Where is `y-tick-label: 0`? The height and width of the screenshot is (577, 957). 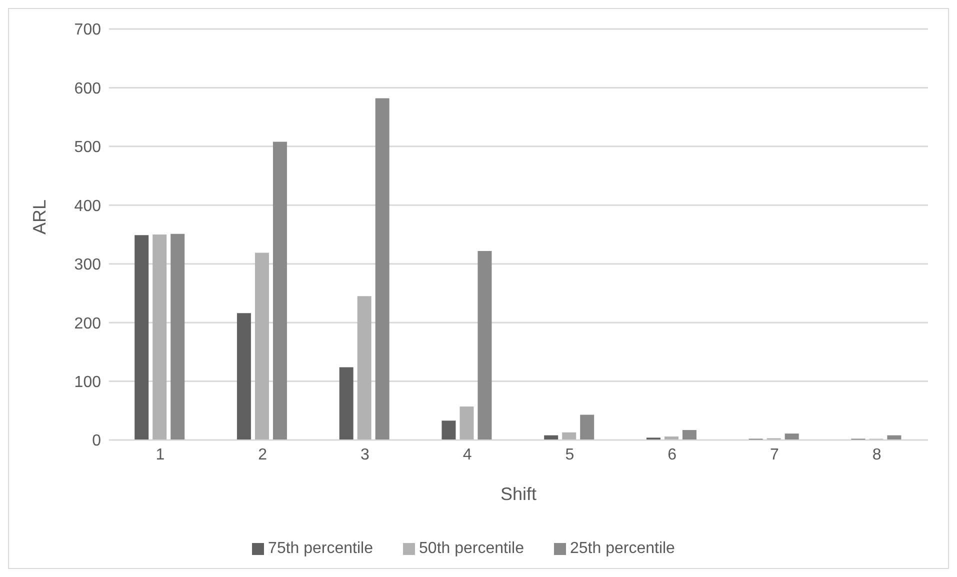 y-tick-label: 0 is located at coordinates (97, 441).